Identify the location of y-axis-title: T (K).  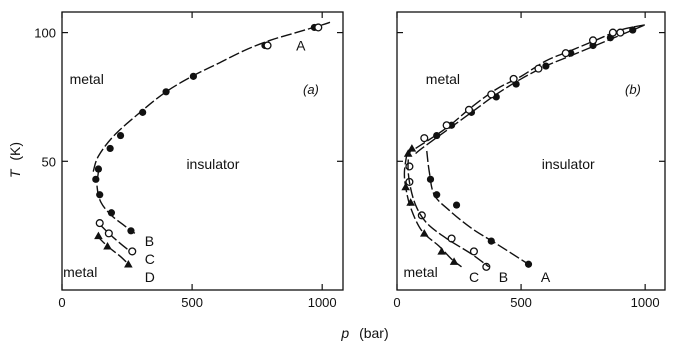
(15, 160).